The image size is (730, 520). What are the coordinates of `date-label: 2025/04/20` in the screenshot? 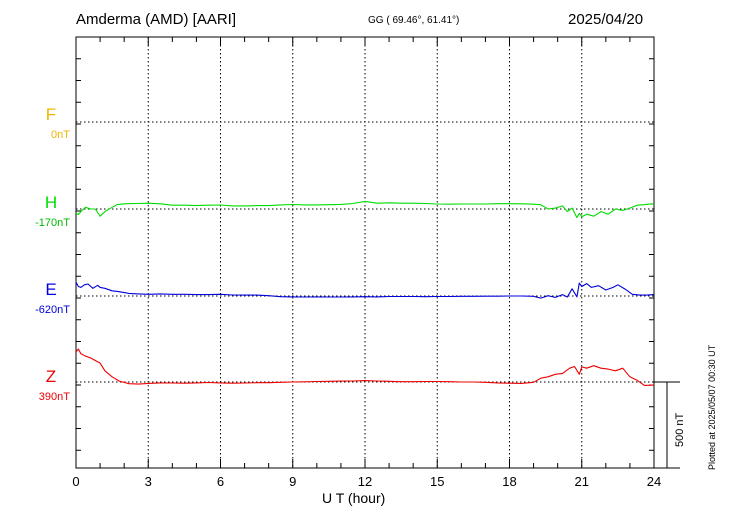 It's located at (606, 19).